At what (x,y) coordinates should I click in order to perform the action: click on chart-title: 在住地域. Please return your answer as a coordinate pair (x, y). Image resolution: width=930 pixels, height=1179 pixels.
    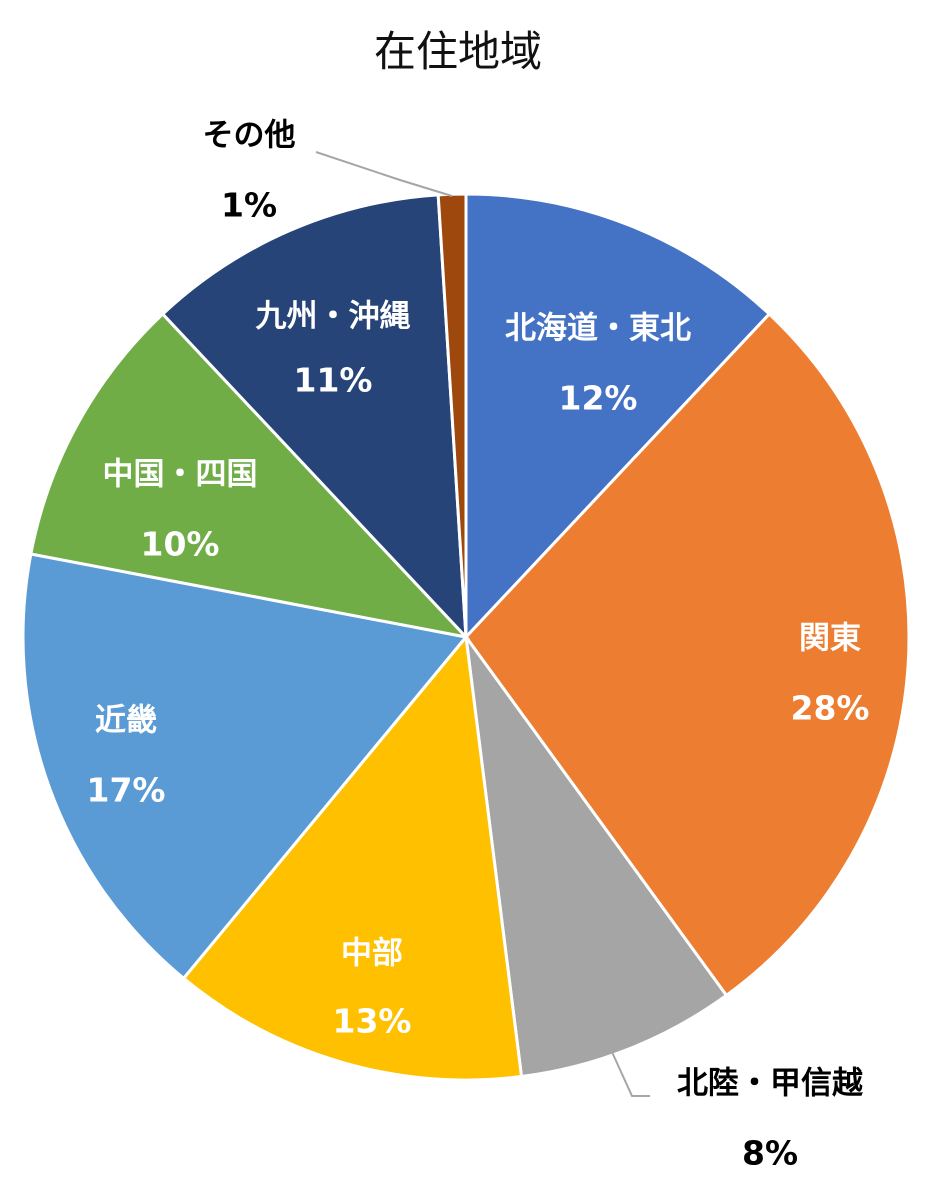
    Looking at the image, I should click on (457, 51).